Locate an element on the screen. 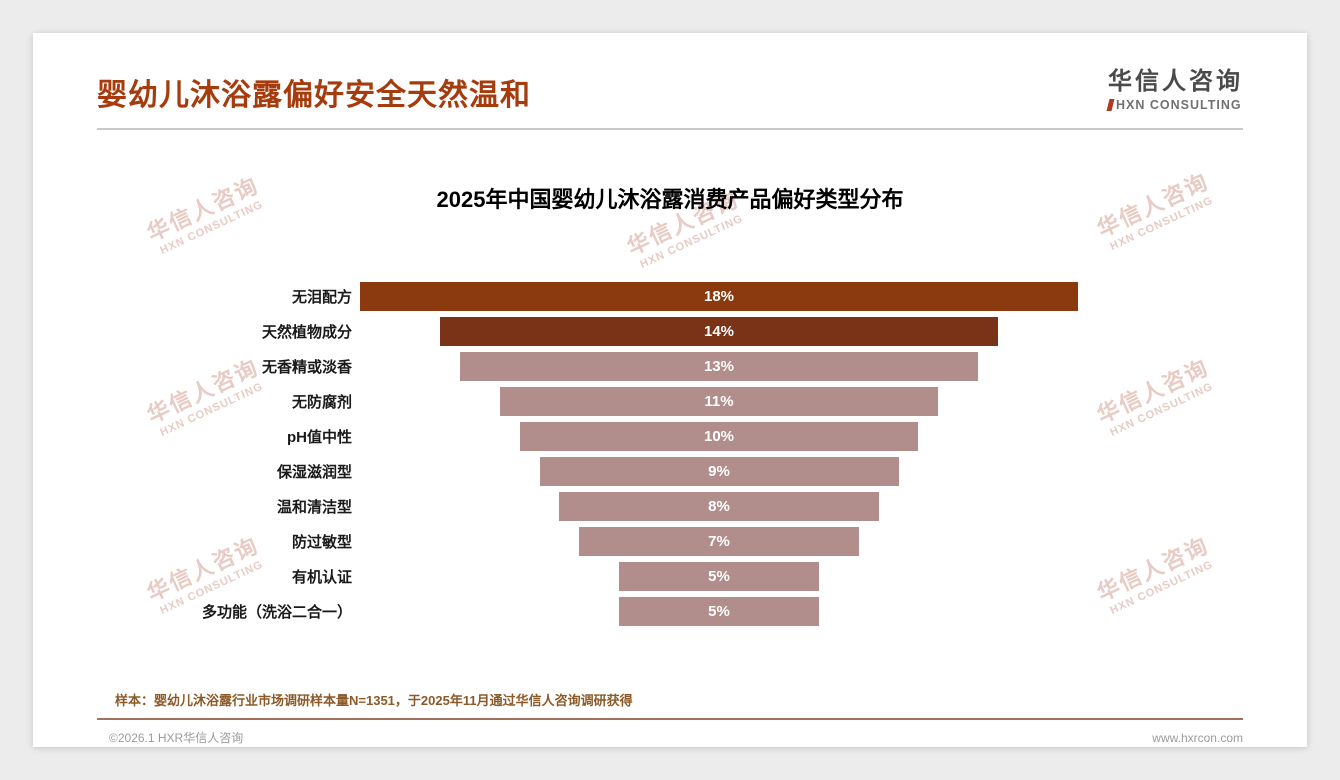  page-title: 婴幼儿沐浴露偏好安全天然温和 is located at coordinates (314, 95).